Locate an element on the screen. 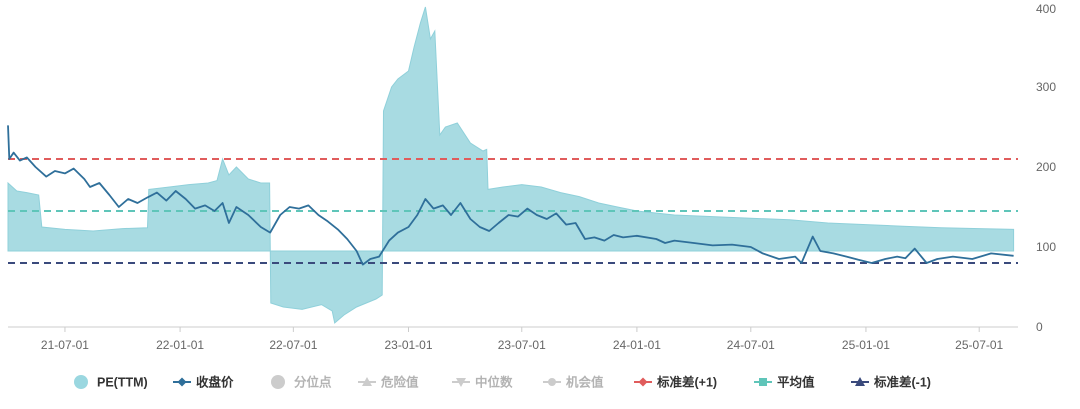  legend-item: 中位数 is located at coordinates (482, 382).